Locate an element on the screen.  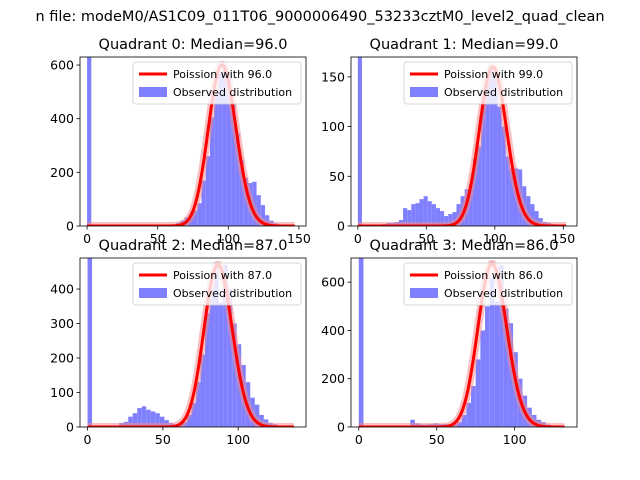
quadrant-title: Quadrant 2: Median=87.0 is located at coordinates (193, 246).